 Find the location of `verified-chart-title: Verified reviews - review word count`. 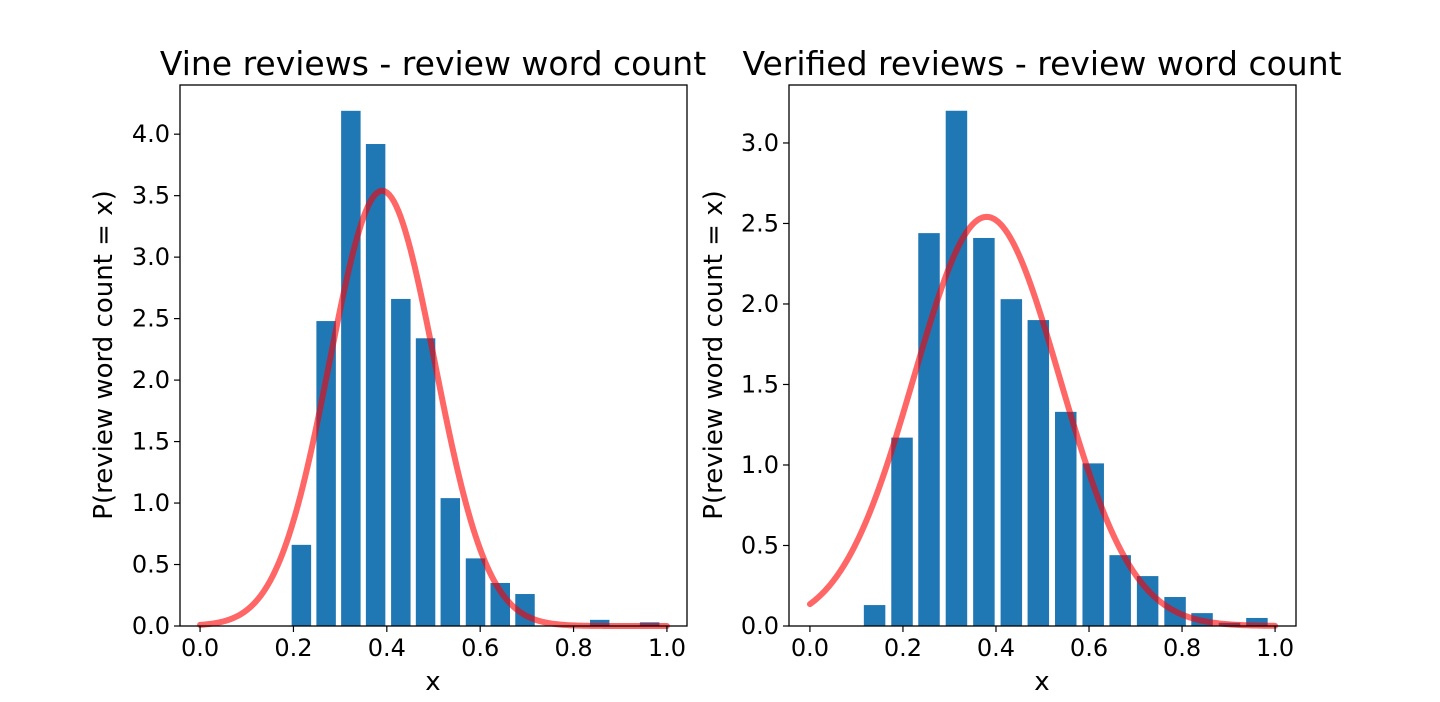

verified-chart-title: Verified reviews - review word count is located at coordinates (1041, 63).